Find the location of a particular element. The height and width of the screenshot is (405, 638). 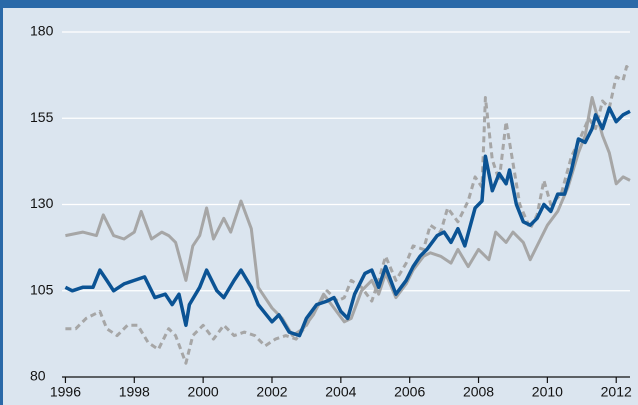

x-tick-label: 2012 is located at coordinates (616, 392).